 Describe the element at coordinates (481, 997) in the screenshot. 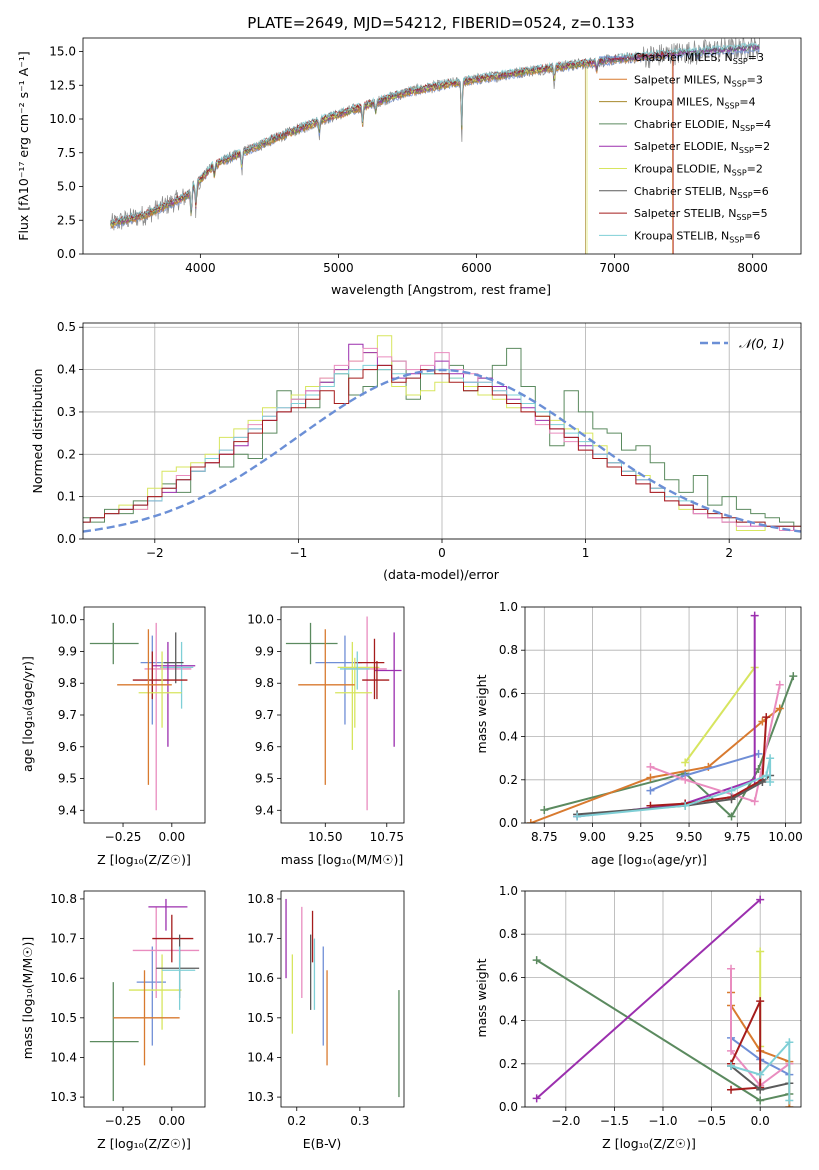

I see `weight-z-ylabel: mass weight` at that location.